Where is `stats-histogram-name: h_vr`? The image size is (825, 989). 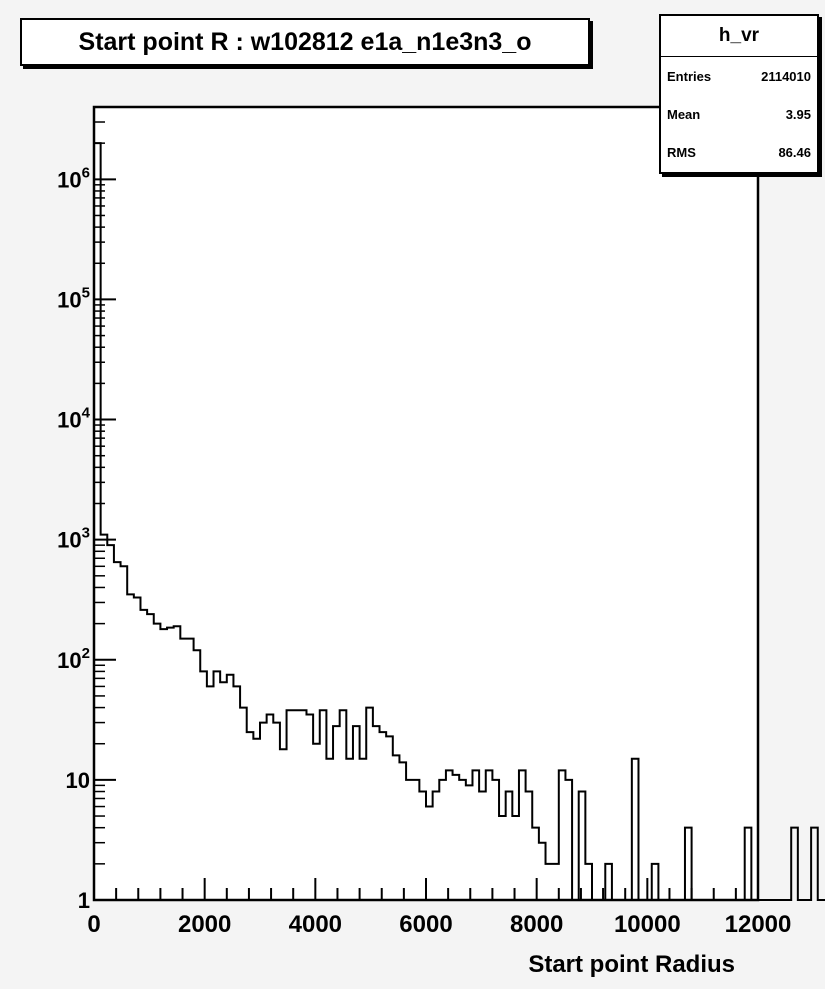
stats-histogram-name: h_vr is located at coordinates (739, 36).